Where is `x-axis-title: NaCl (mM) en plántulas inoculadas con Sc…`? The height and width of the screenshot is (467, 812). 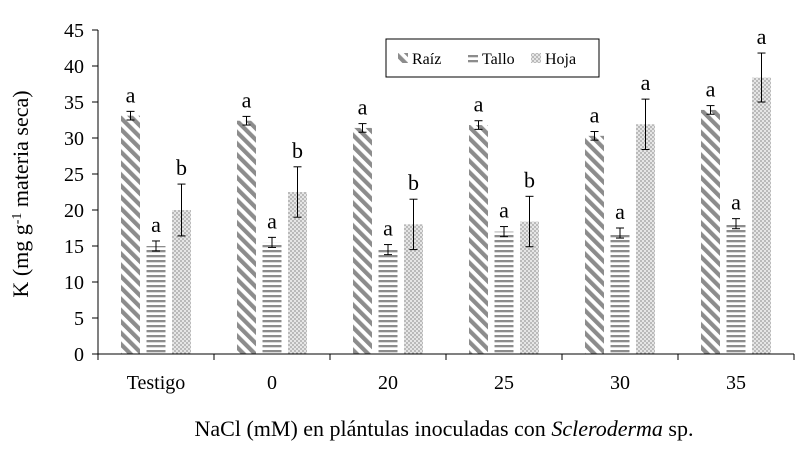
x-axis-title: NaCl (mM) en plántulas inoculadas con Sc… is located at coordinates (444, 428).